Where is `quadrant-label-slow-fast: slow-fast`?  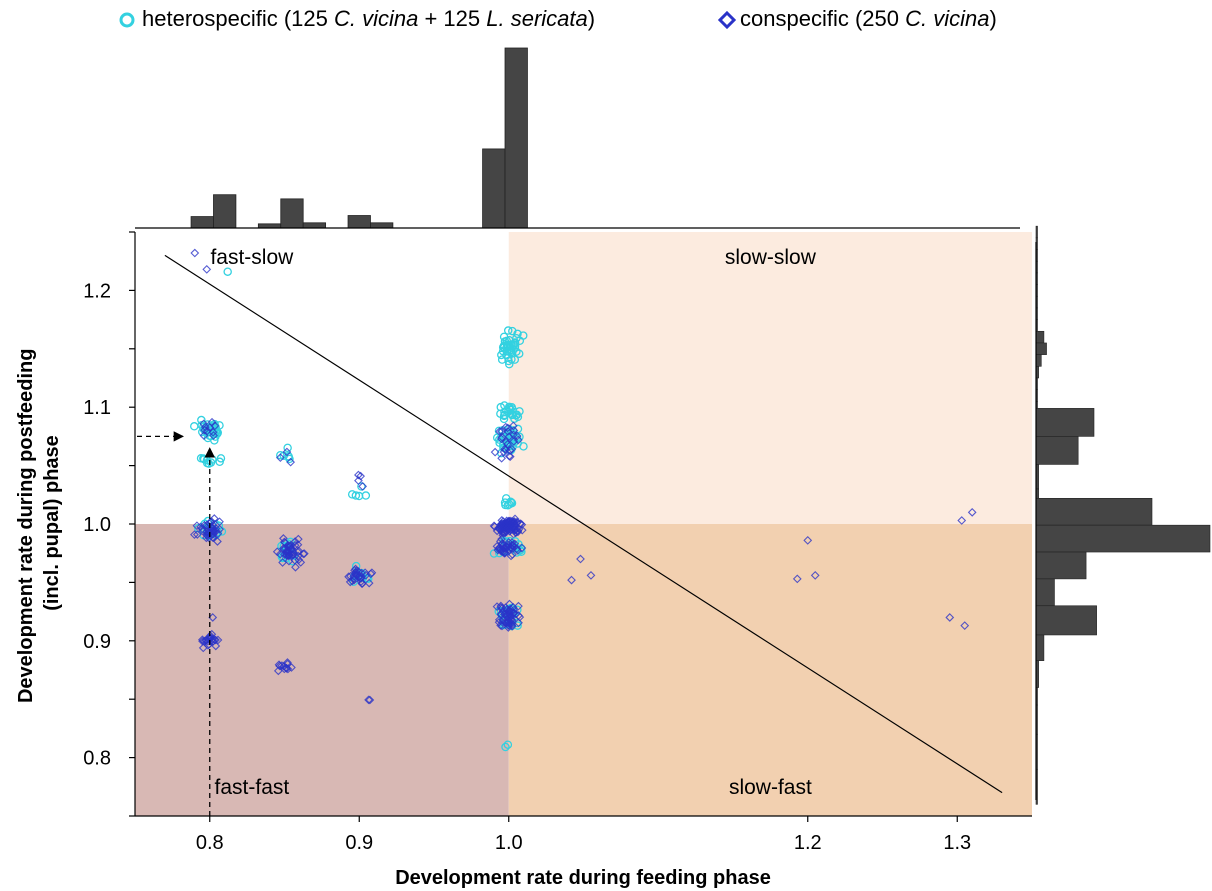
quadrant-label-slow-fast: slow-fast is located at coordinates (770, 787).